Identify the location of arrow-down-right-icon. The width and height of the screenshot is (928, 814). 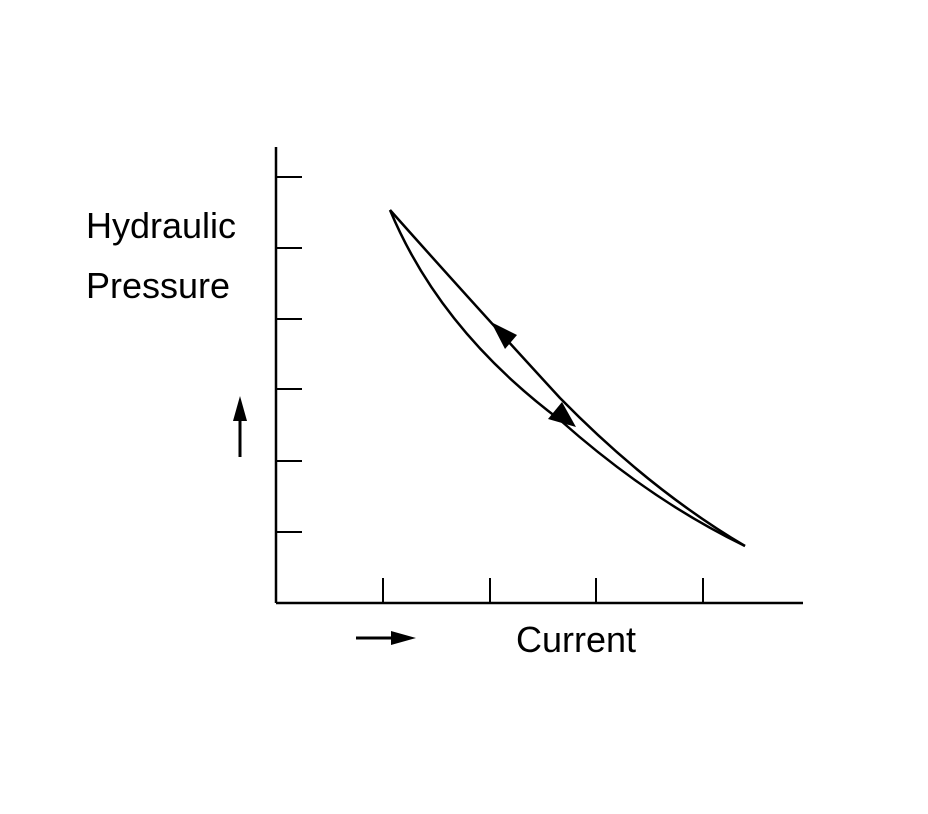
(562, 414).